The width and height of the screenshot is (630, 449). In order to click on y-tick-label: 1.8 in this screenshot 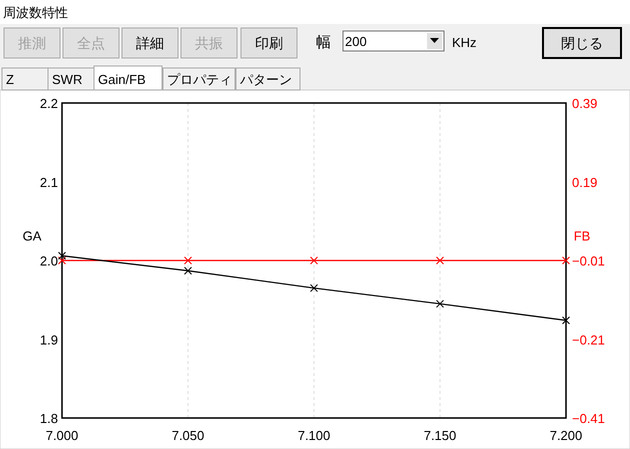, I will do `click(49, 418)`.